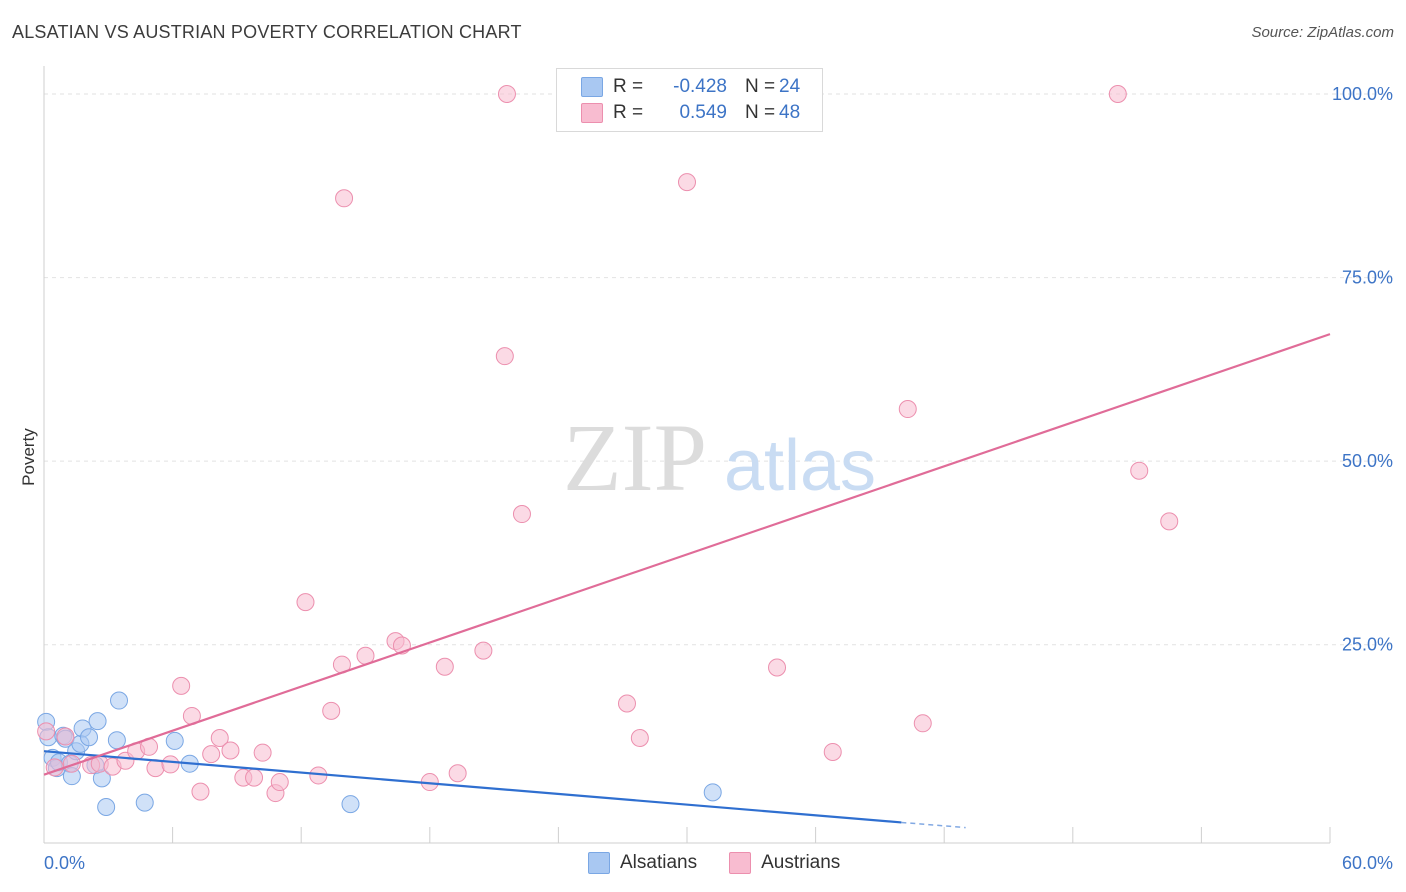 The width and height of the screenshot is (1406, 892). I want to click on legend-row-austrians: R = 0.549 N = 48, so click(690, 113).